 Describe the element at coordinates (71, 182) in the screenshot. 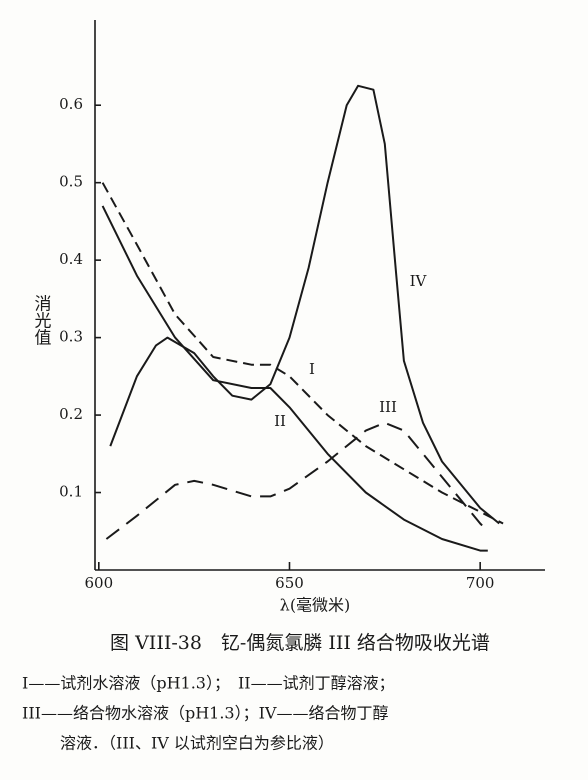

I see `y-tick-label: 0.5` at that location.